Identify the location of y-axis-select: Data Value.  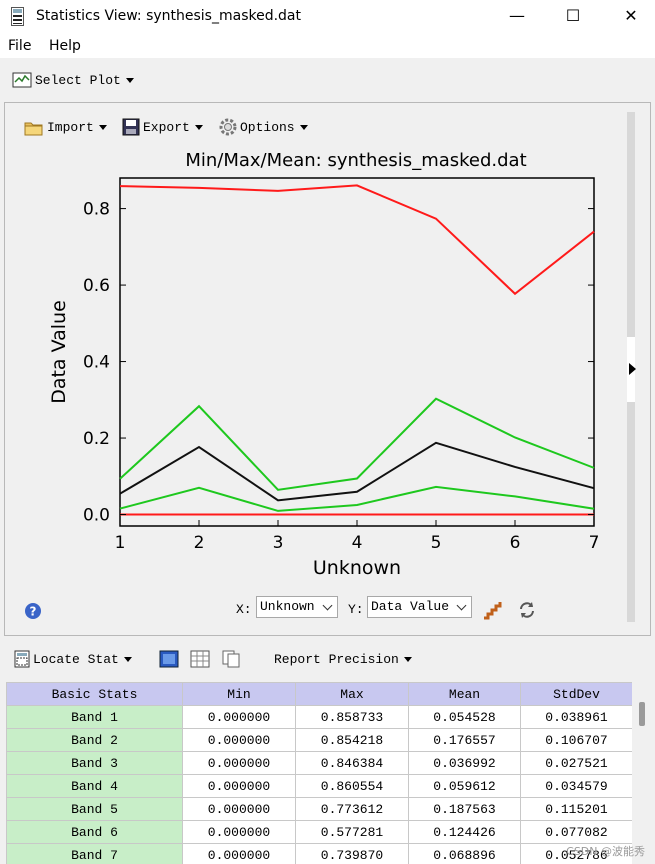
(419, 607).